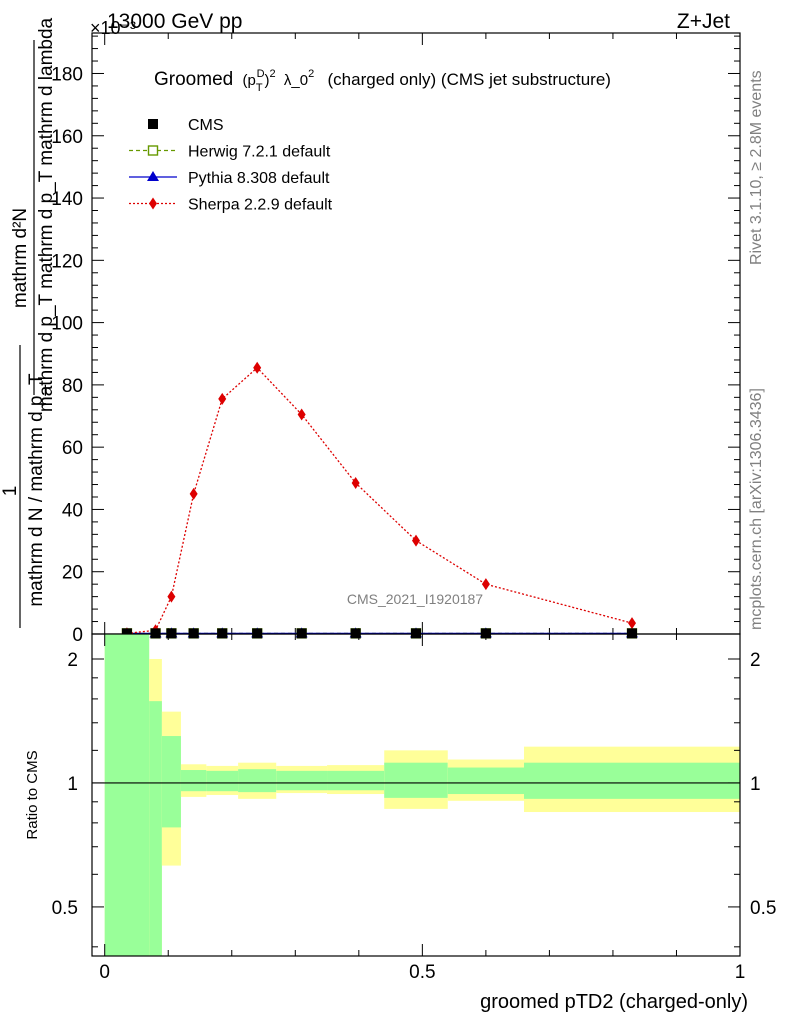 The height and width of the screenshot is (1024, 786). What do you see at coordinates (67, 324) in the screenshot?
I see `y-tick-label: 100` at bounding box center [67, 324].